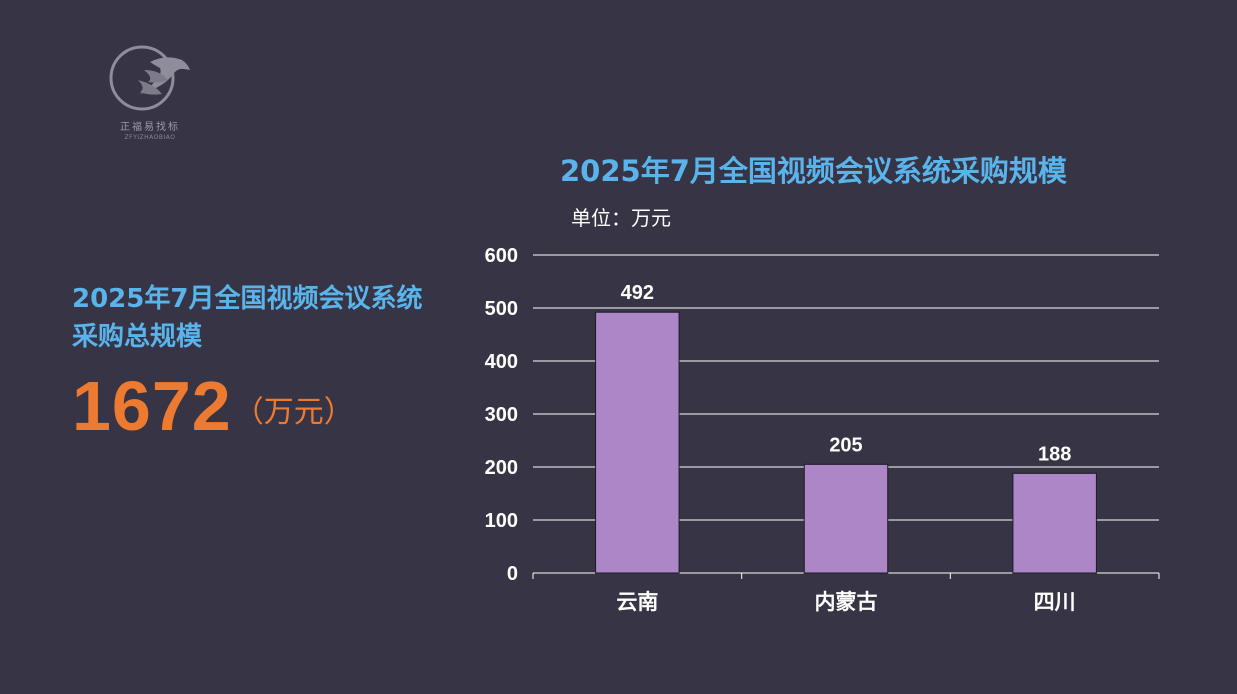 Image resolution: width=1237 pixels, height=694 pixels. I want to click on total-unit: （万元）, so click(293, 412).